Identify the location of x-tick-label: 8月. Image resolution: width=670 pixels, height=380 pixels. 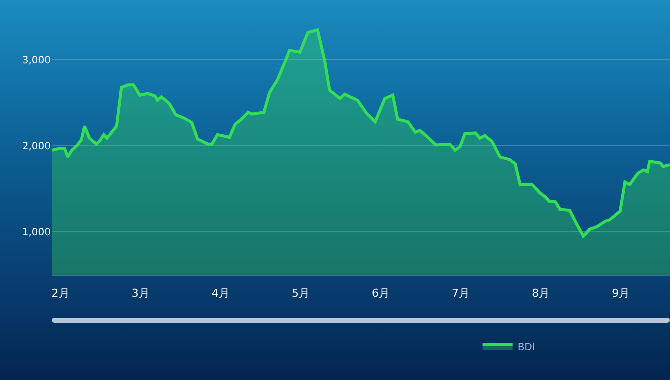
(541, 293).